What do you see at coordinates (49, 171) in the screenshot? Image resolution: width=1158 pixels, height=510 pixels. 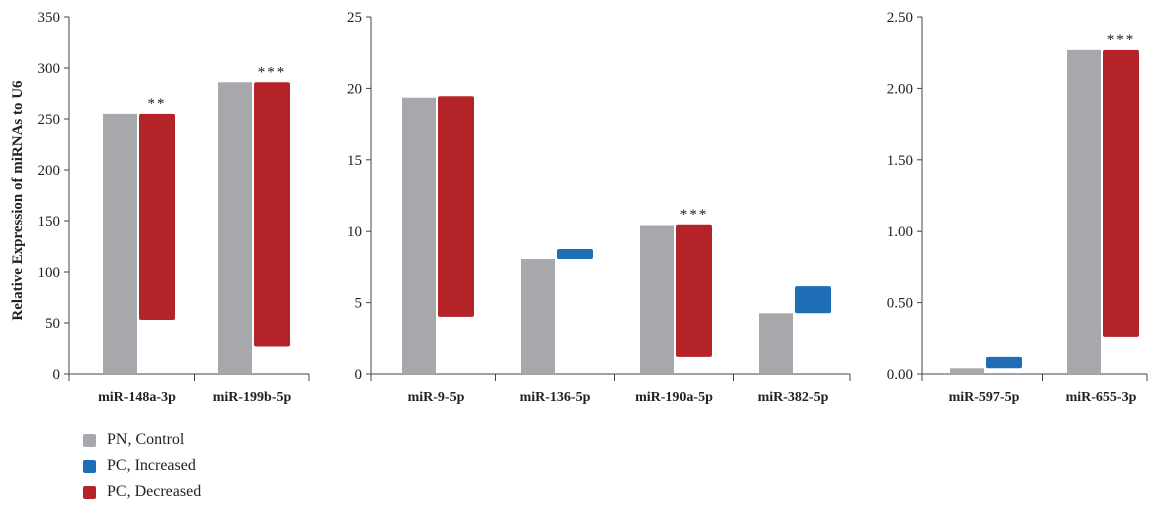 I see `y-tick-label: 200` at bounding box center [49, 171].